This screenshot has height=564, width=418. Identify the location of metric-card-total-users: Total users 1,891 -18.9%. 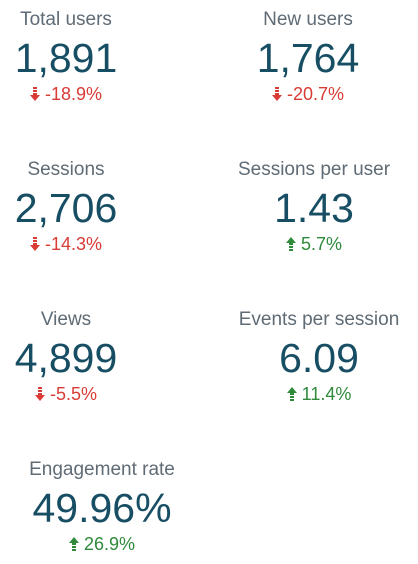
(78, 57).